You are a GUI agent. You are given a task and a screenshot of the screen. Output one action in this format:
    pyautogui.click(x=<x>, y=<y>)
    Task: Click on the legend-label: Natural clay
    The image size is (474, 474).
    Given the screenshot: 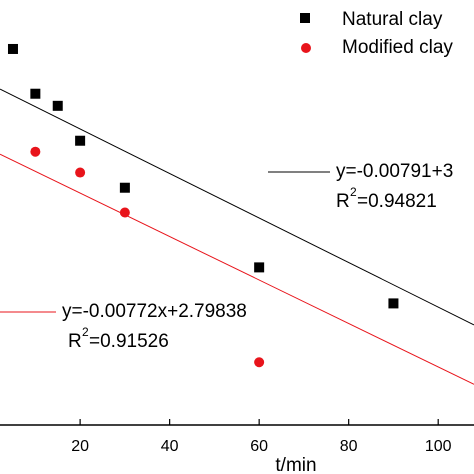 What is the action you would take?
    pyautogui.click(x=392, y=19)
    